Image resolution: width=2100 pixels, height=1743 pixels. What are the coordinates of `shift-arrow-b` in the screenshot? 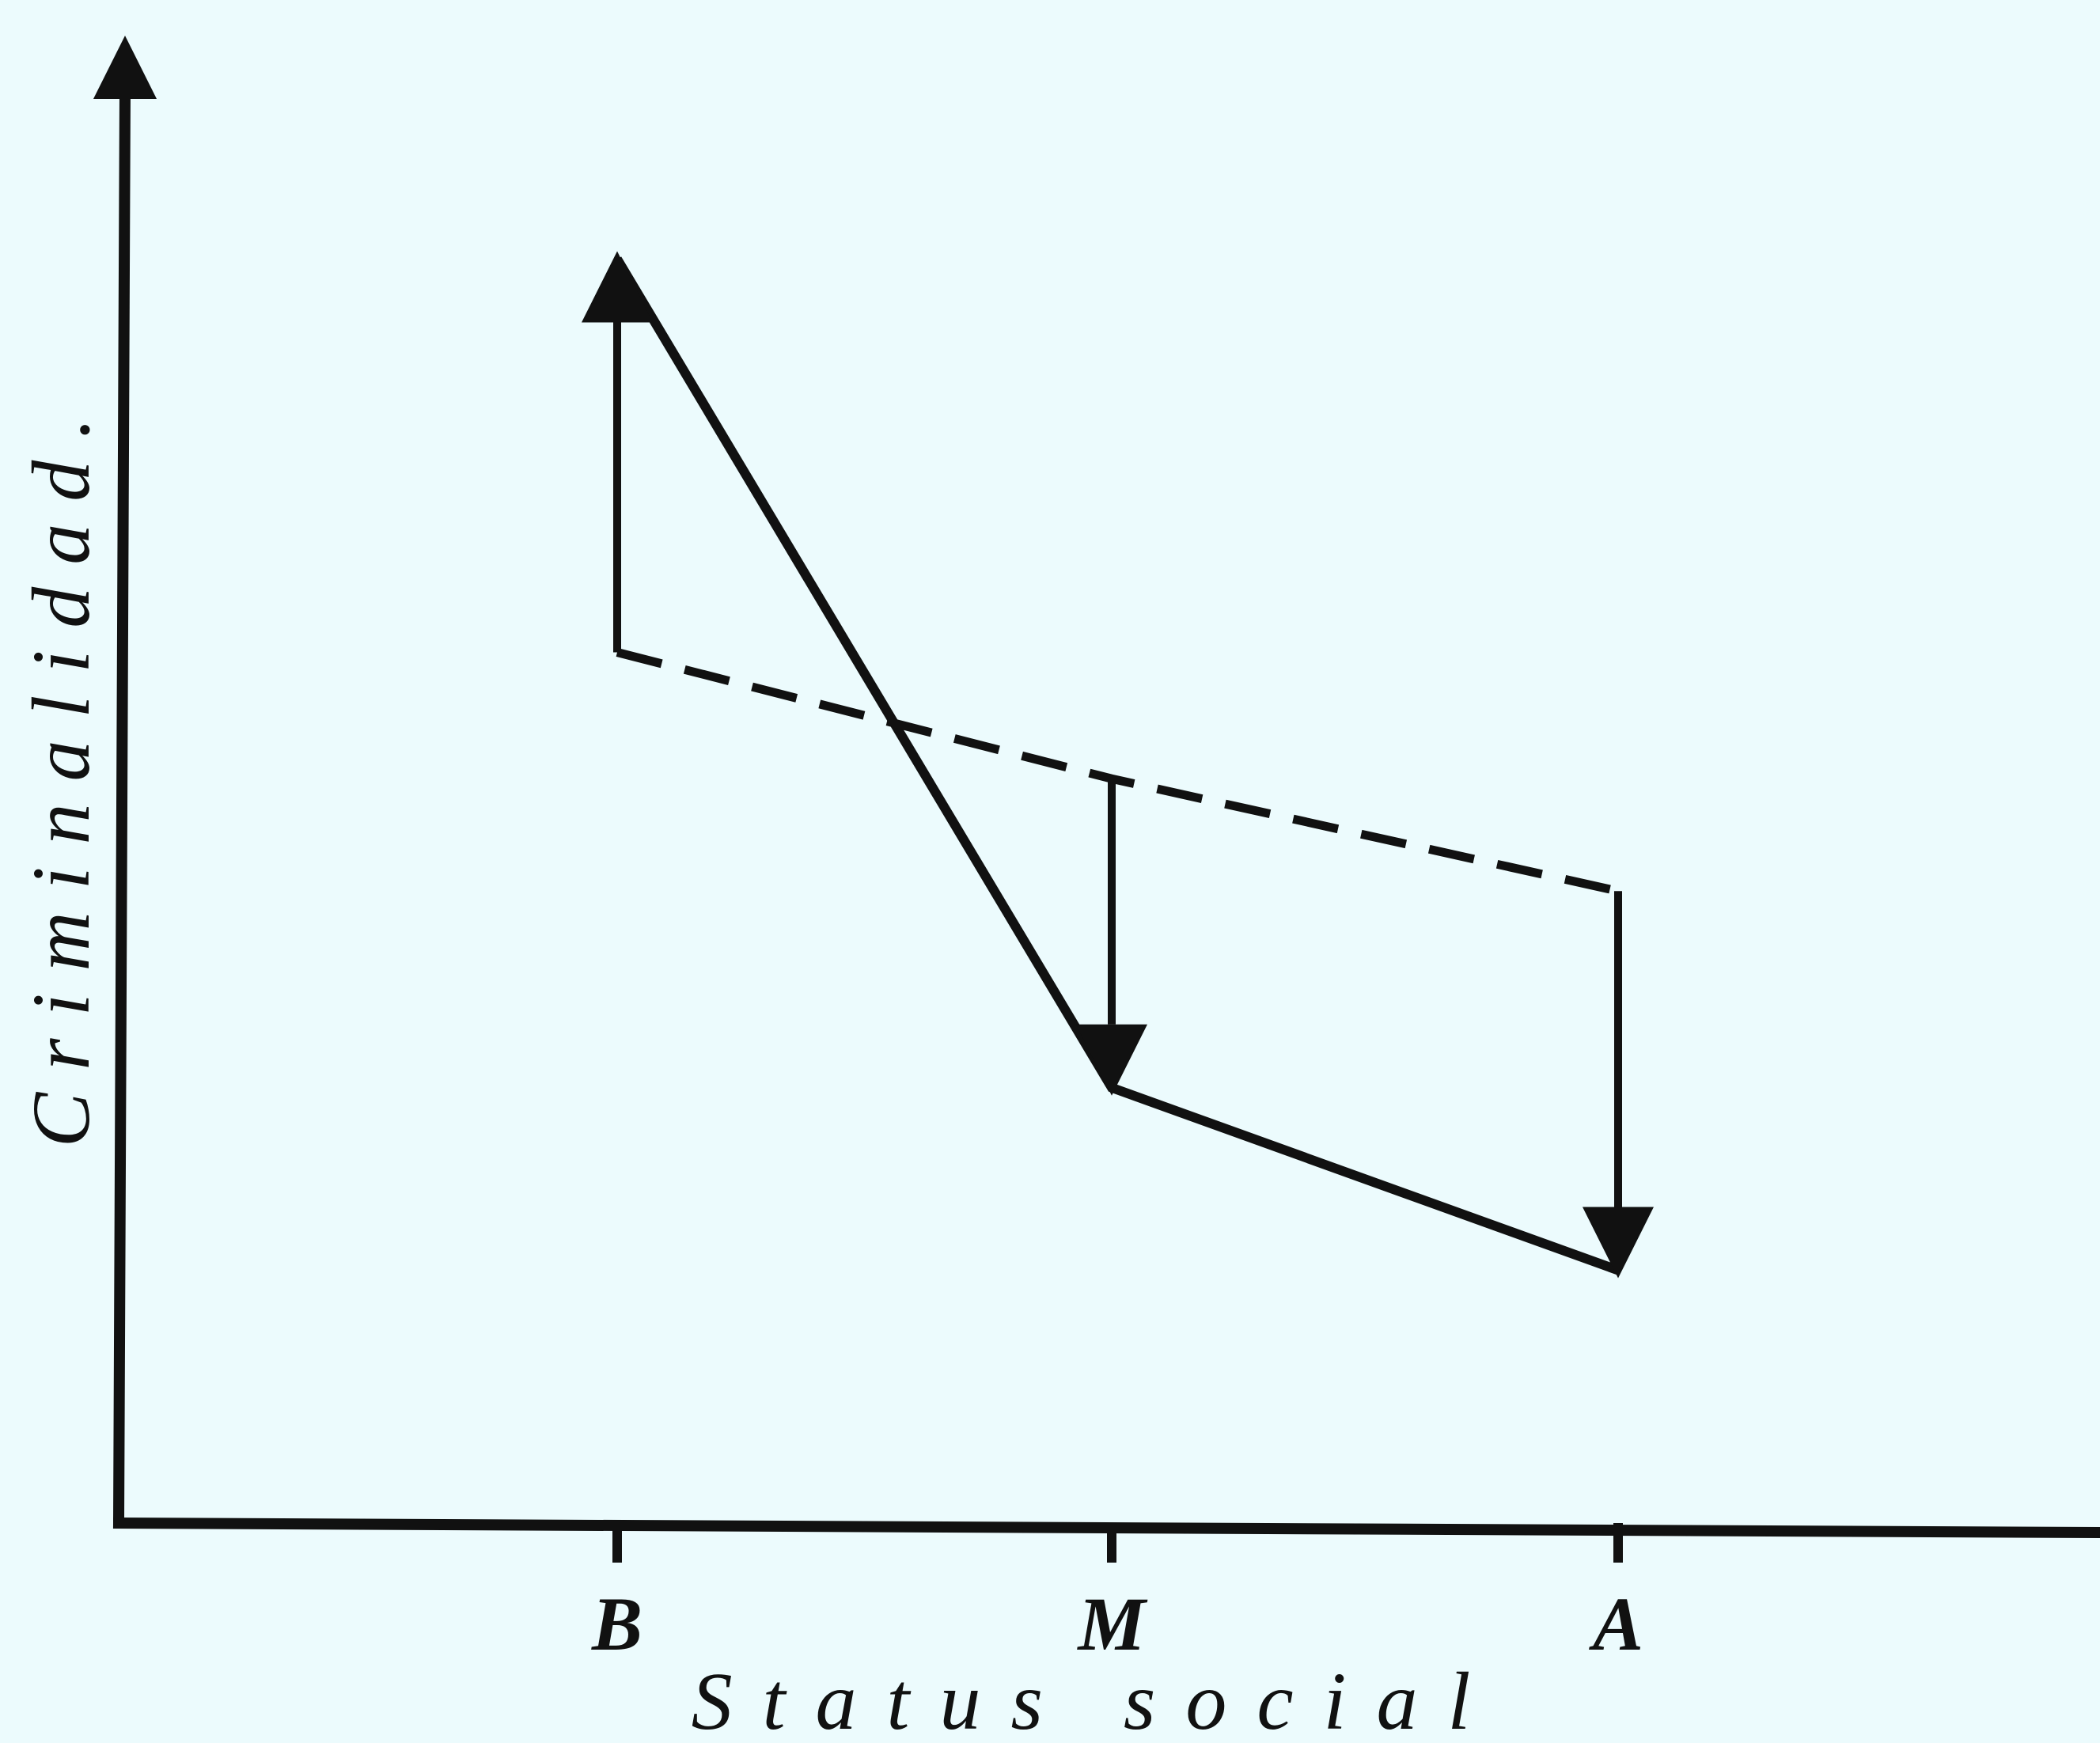 It's located at (617, 452).